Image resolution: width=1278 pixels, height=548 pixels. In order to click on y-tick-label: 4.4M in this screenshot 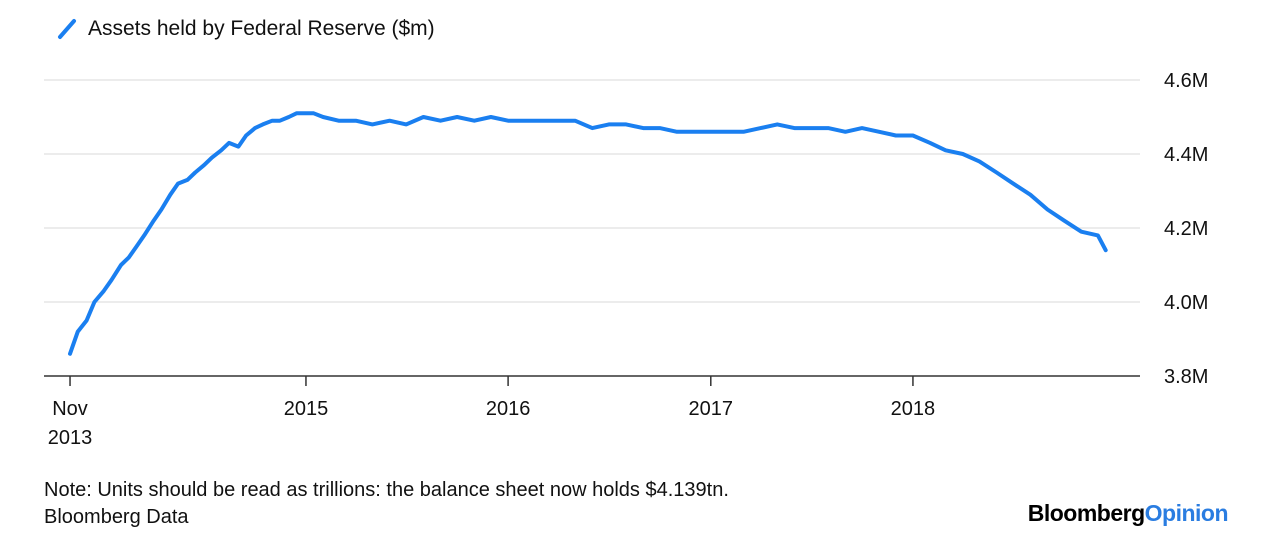, I will do `click(1186, 155)`.